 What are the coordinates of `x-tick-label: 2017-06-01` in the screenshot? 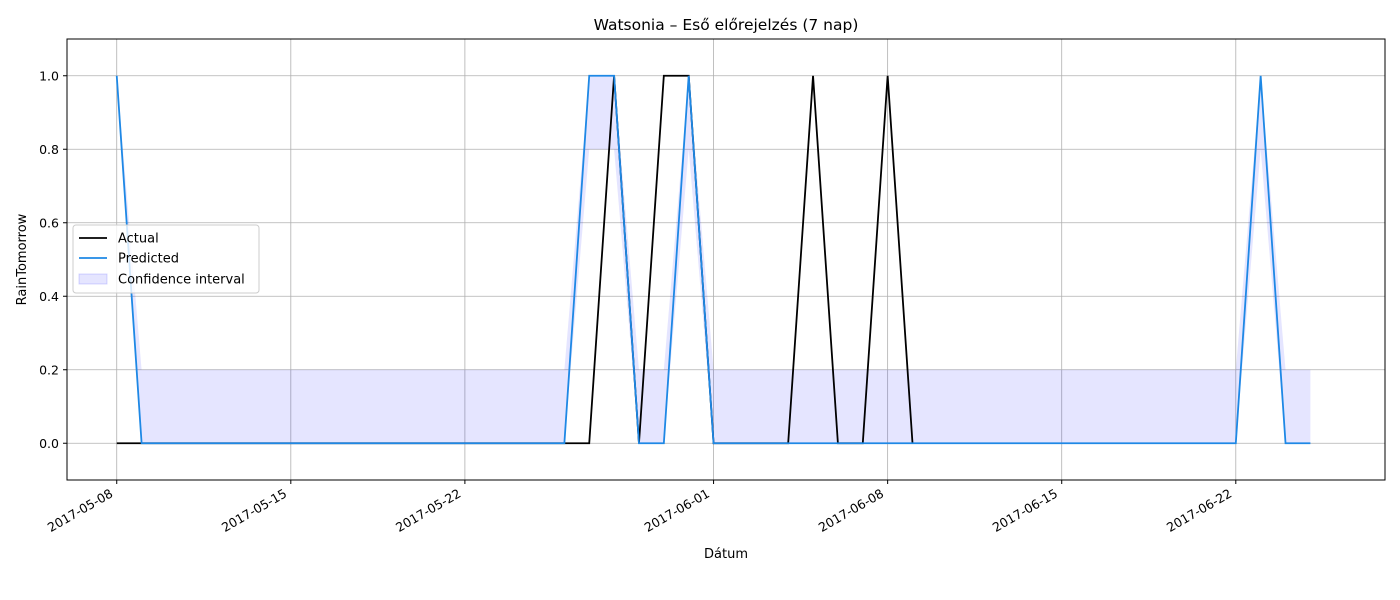 It's located at (677, 510).